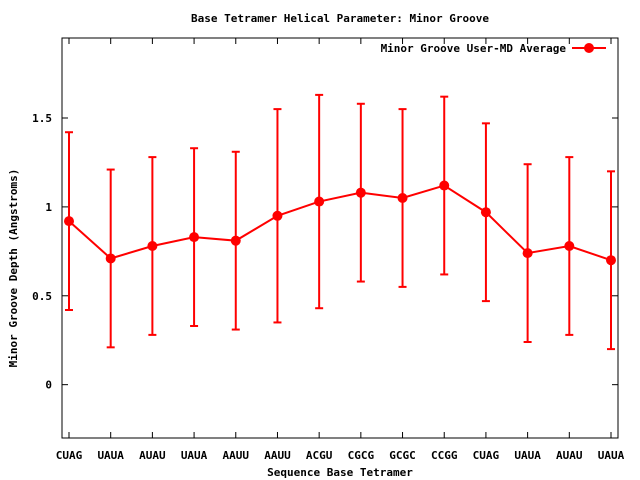 The width and height of the screenshot is (640, 480). What do you see at coordinates (474, 48) in the screenshot?
I see `legend-label: Minor Groove User-MD Average` at bounding box center [474, 48].